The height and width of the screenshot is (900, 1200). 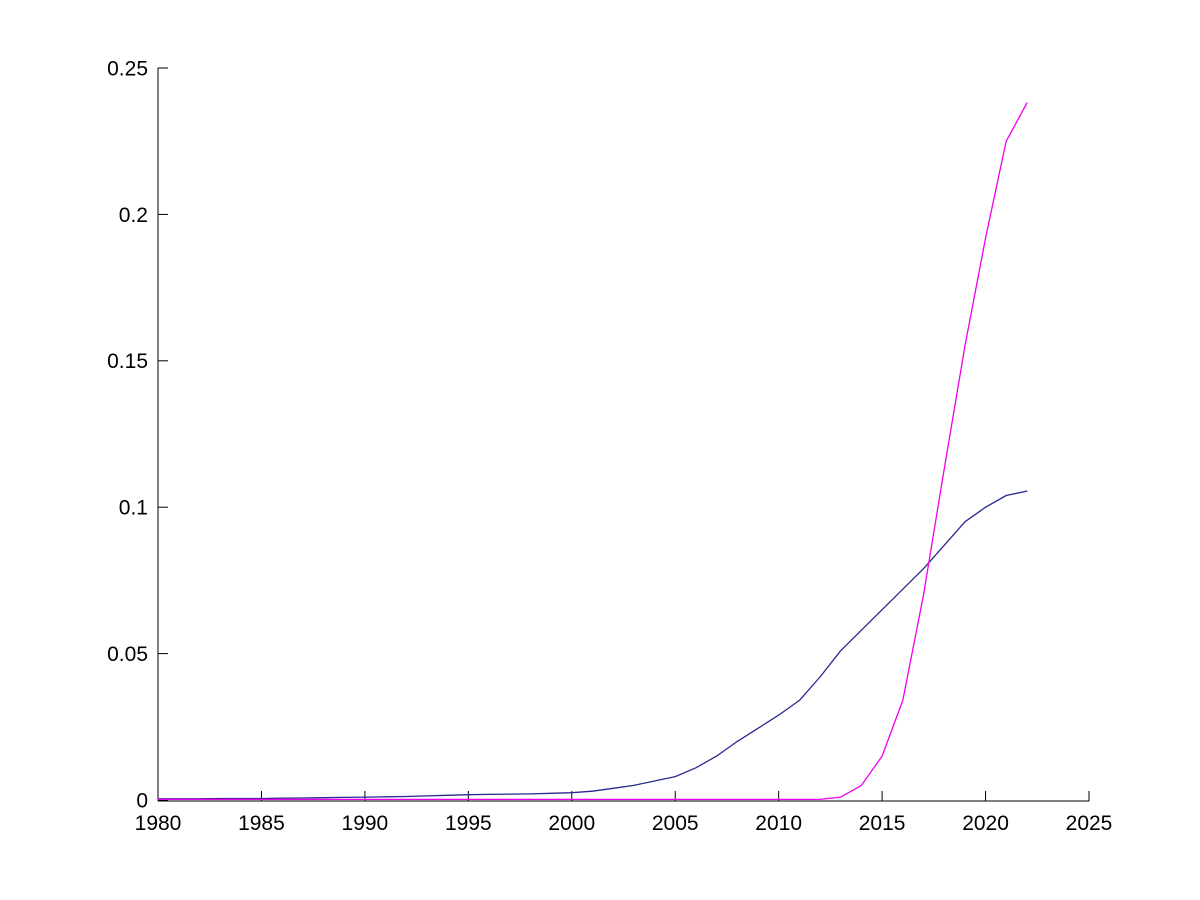 What do you see at coordinates (127, 654) in the screenshot?
I see `y-tick-label: 0.05` at bounding box center [127, 654].